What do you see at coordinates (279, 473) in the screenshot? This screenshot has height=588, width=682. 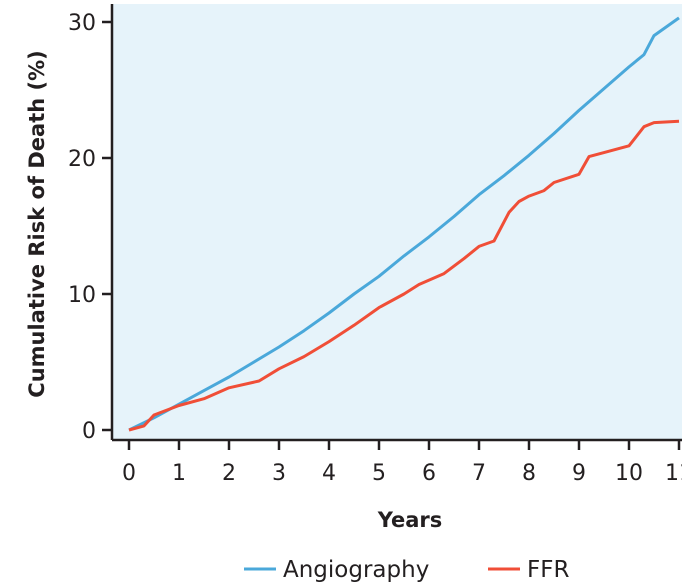 I see `x-tick-label: 3` at bounding box center [279, 473].